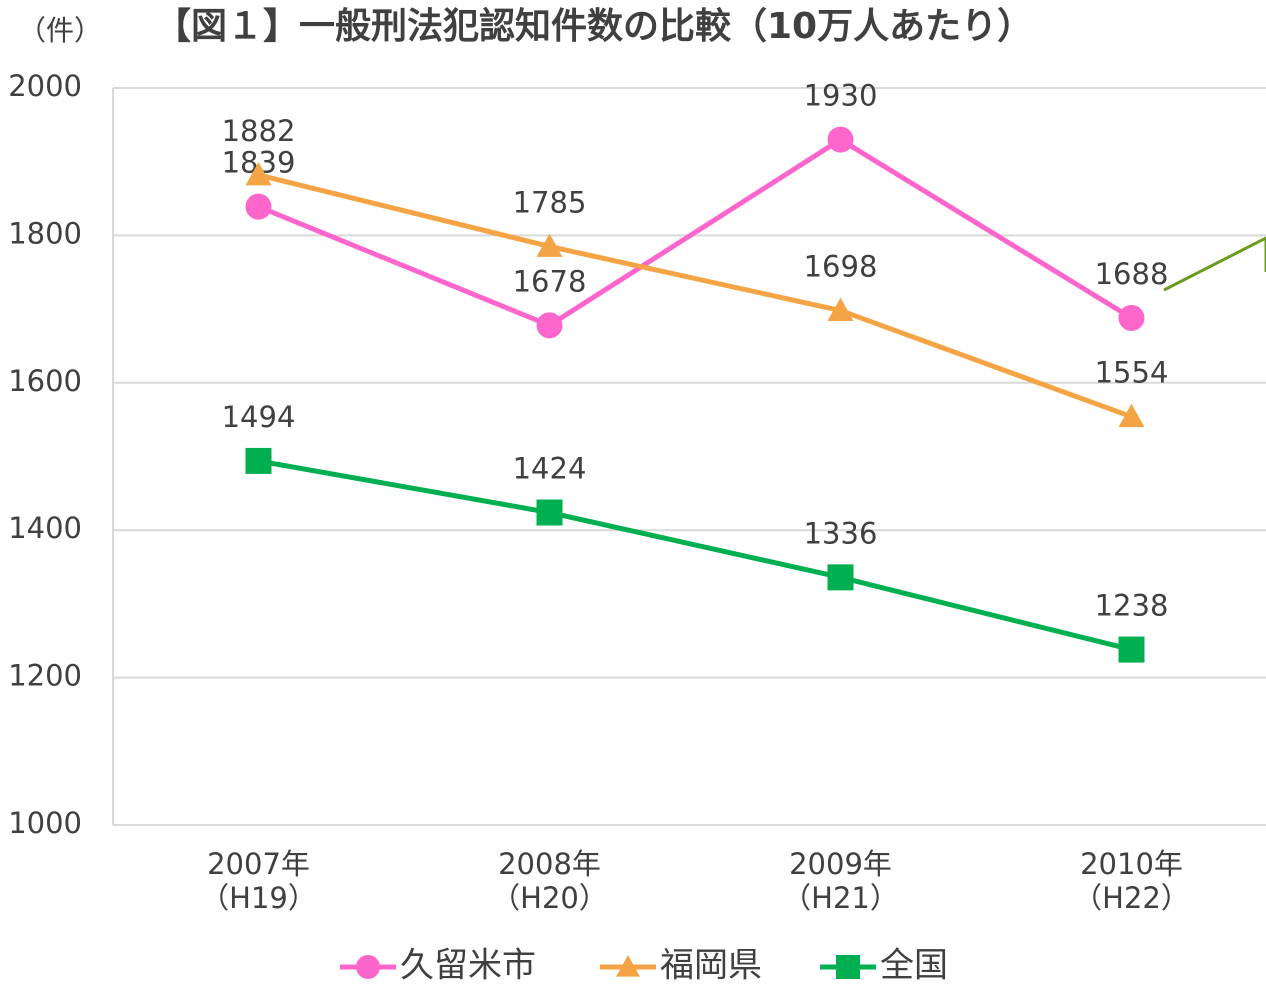 The width and height of the screenshot is (1266, 989). What do you see at coordinates (45, 86) in the screenshot?
I see `y-tick-label: 2000` at bounding box center [45, 86].